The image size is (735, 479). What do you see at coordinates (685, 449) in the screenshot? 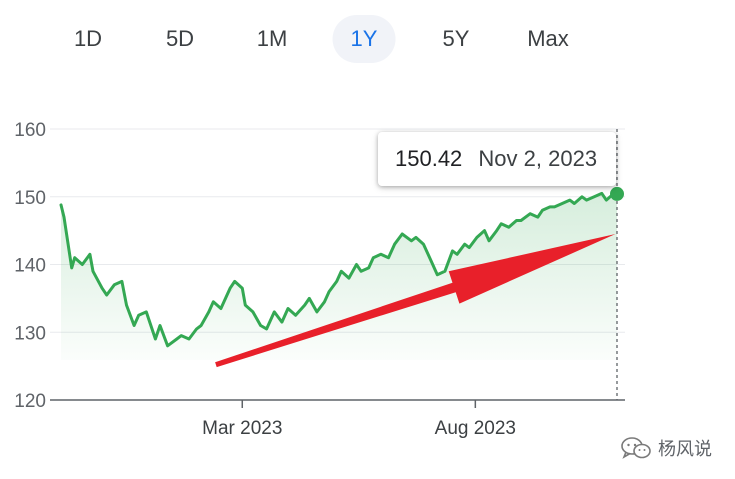
I see `watermark-text: 杨风说` at bounding box center [685, 449].